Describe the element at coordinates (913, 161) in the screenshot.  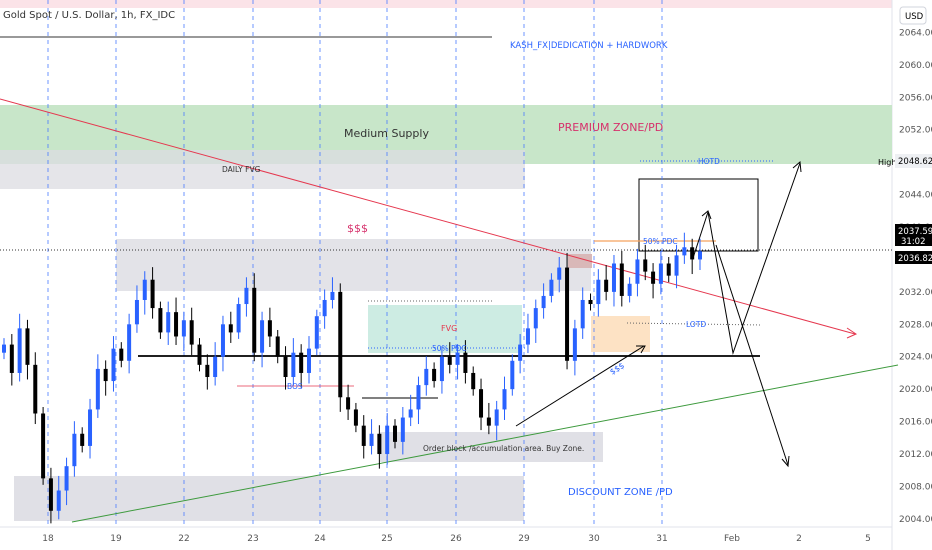
I see `high-value-bg` at that location.